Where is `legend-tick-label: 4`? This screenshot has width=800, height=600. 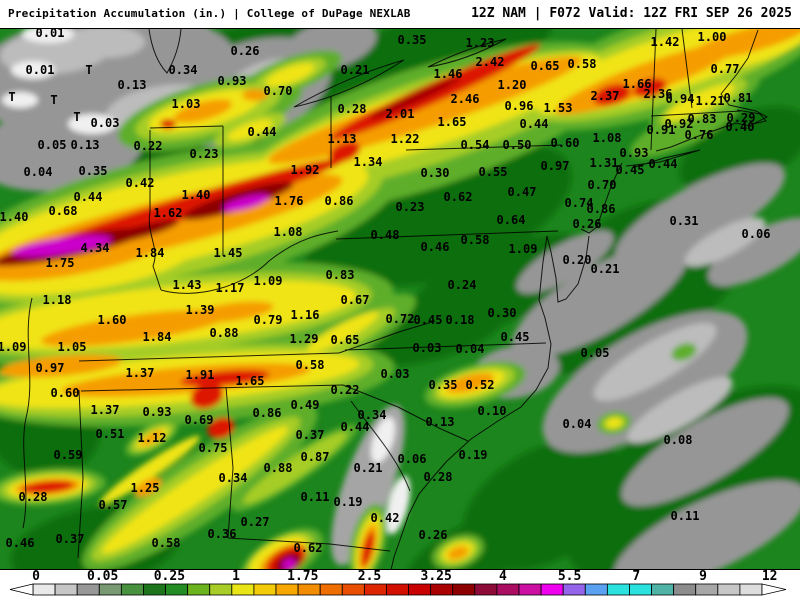
legend-tick-label: 4 is located at coordinates (503, 576).